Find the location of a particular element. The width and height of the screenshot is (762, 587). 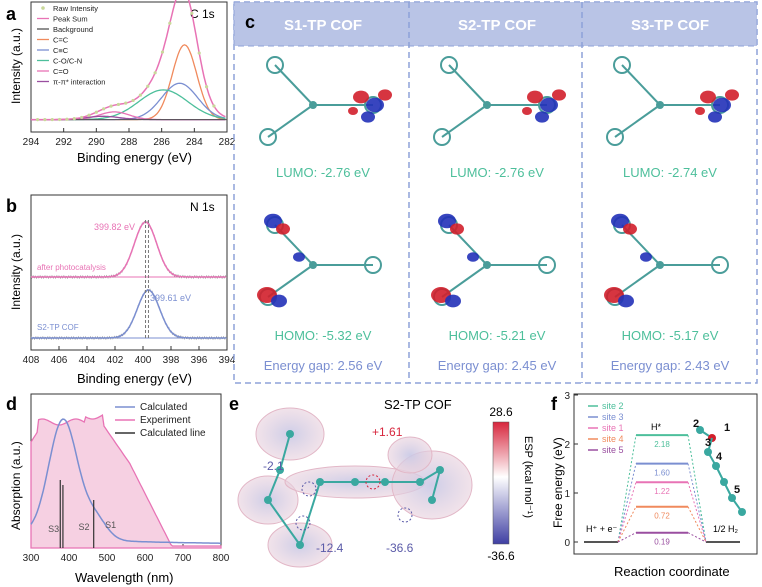

x-tick-label: 292 is located at coordinates (63, 142).